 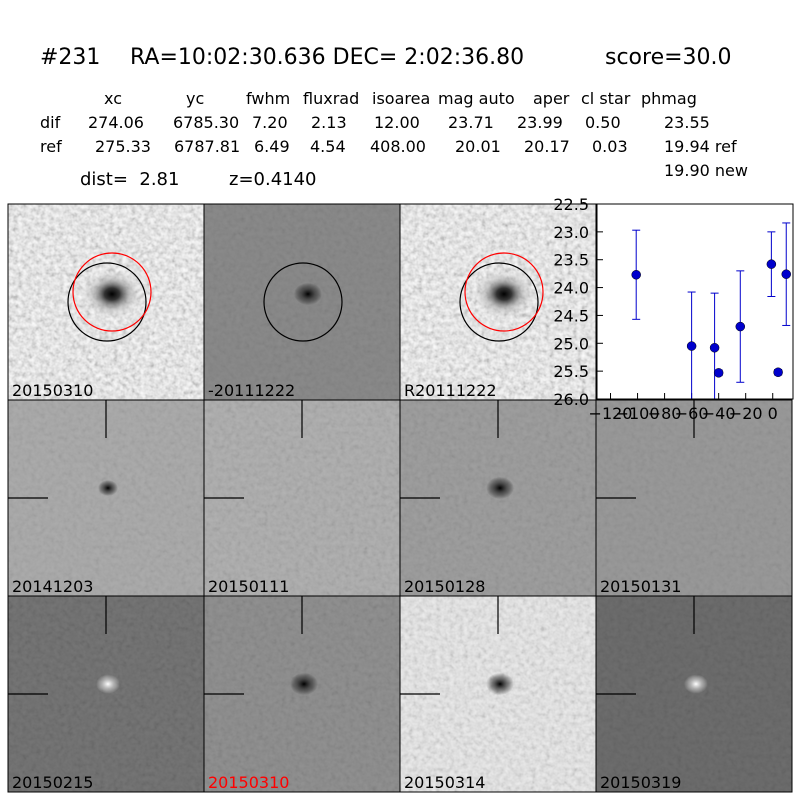 I want to click on column-header: xc, so click(x=113, y=98).